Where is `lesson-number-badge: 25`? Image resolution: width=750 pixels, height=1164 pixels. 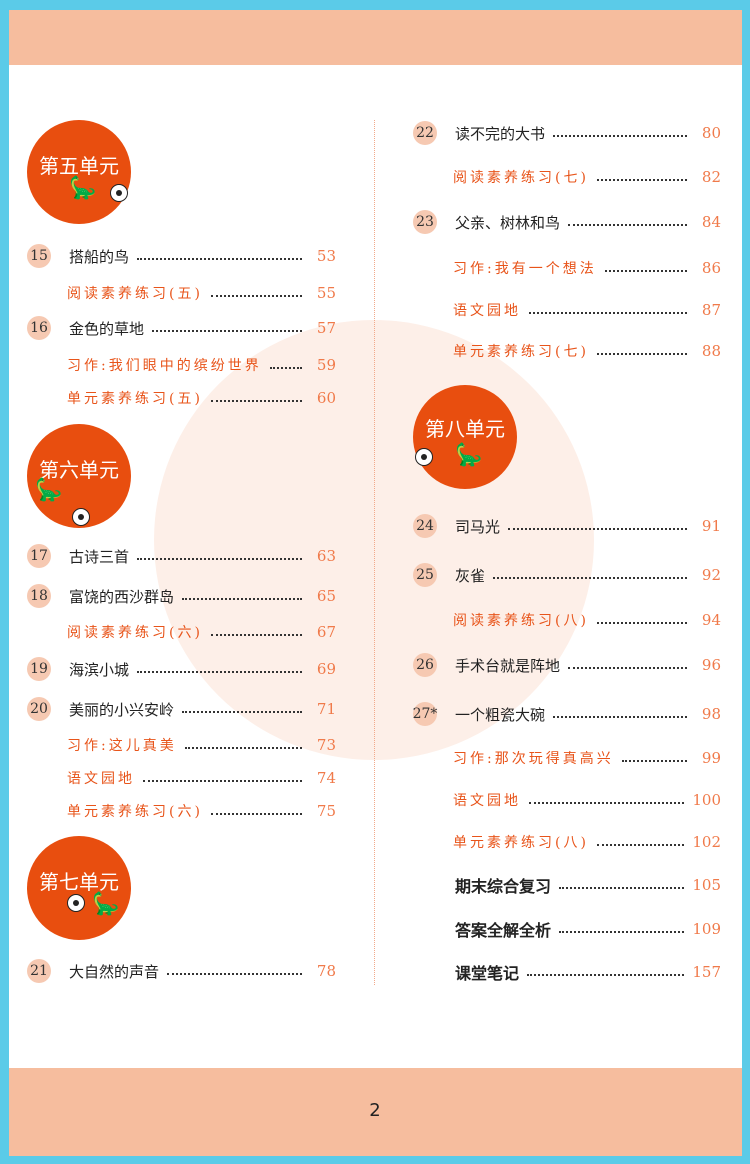 lesson-number-badge: 25 is located at coordinates (425, 575).